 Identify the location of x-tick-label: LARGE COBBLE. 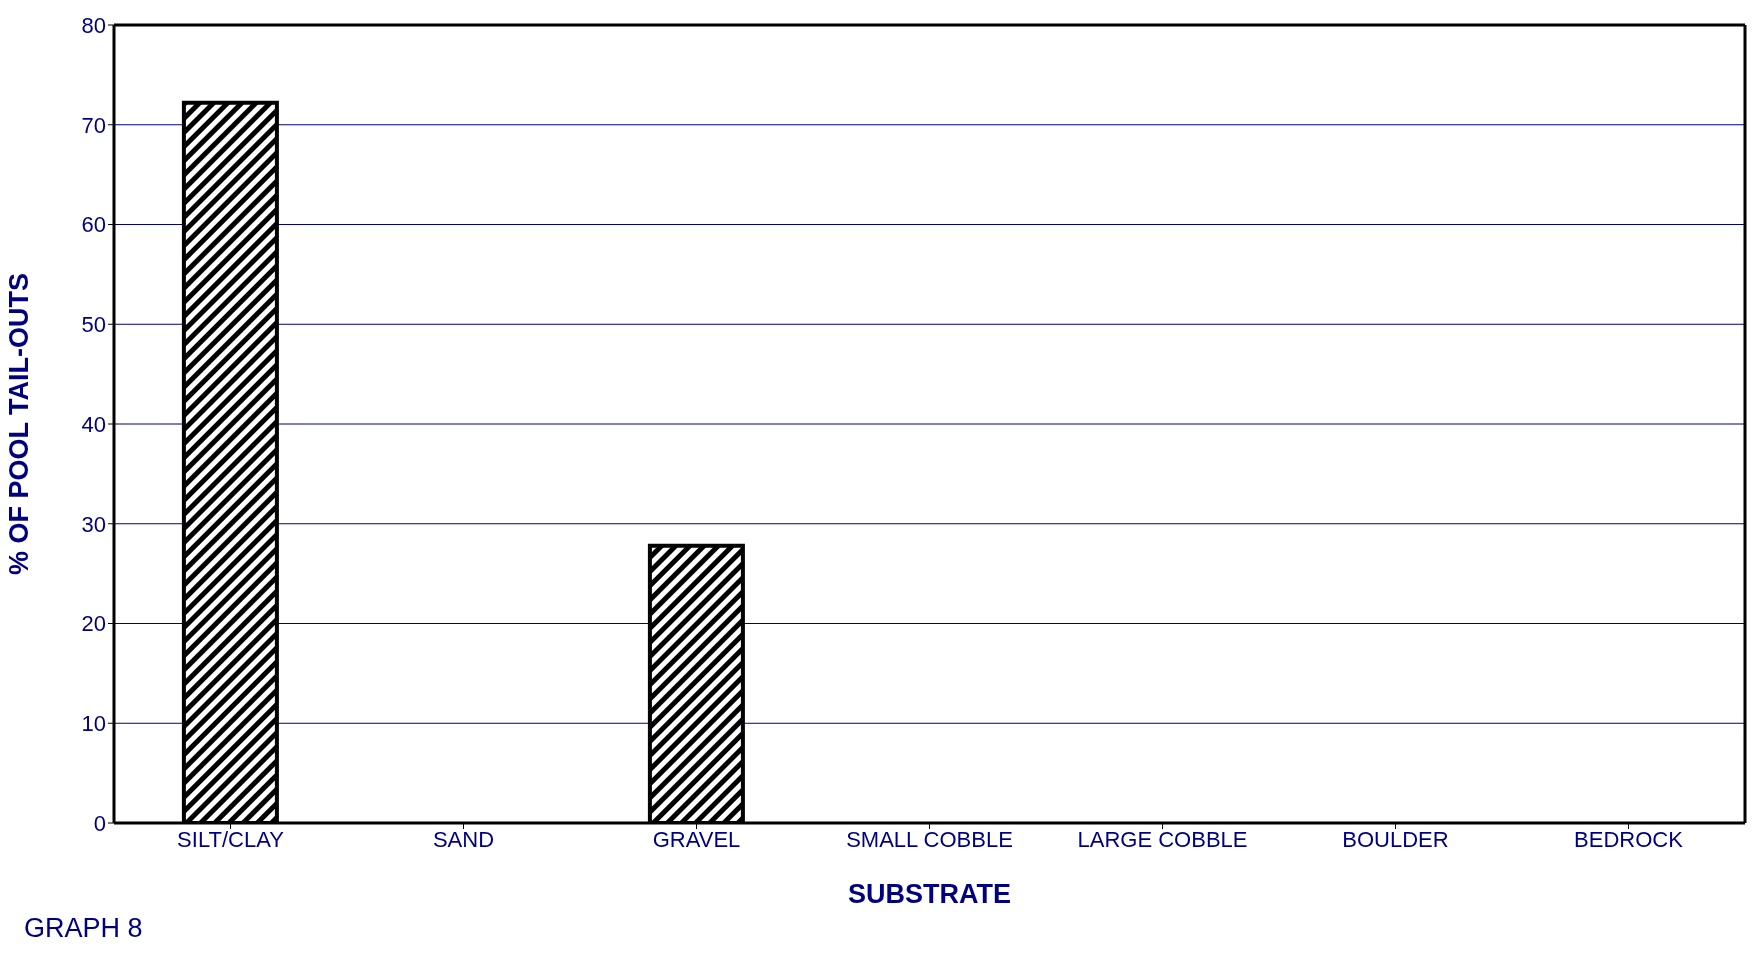
(1162, 839).